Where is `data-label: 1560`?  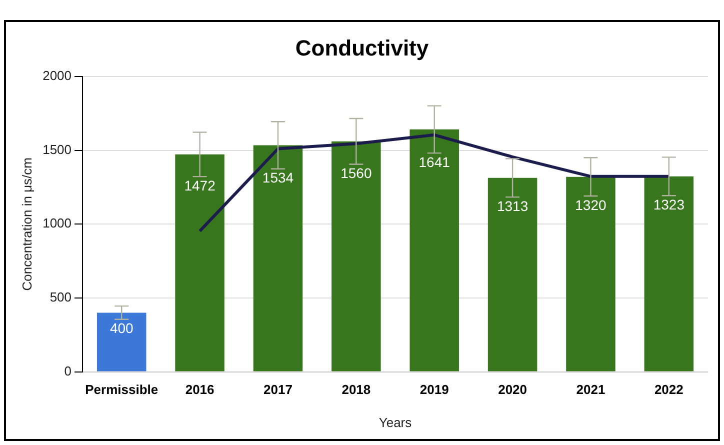 data-label: 1560 is located at coordinates (356, 173).